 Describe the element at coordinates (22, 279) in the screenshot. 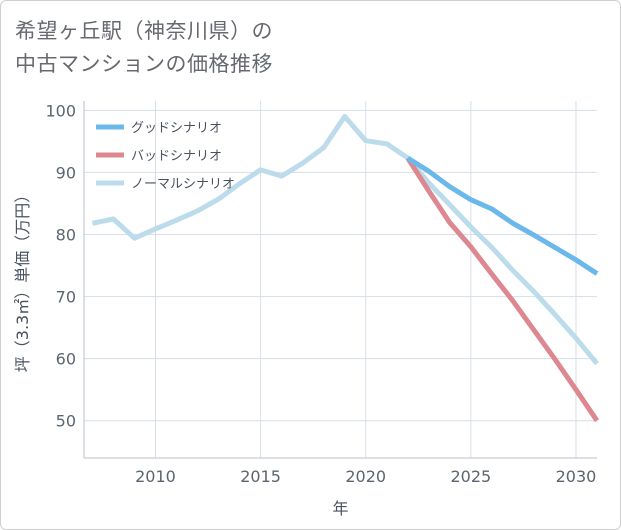

I see `y-axis-label: 坪（3.3㎡）単価（万円）` at that location.